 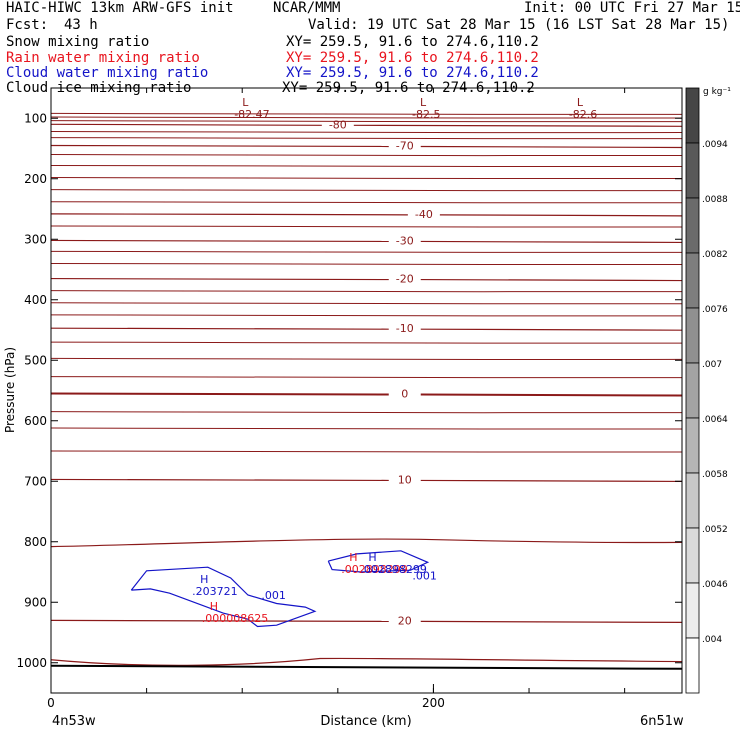 What do you see at coordinates (662, 721) in the screenshot?
I see `right-endpoint: 6n51w` at bounding box center [662, 721].